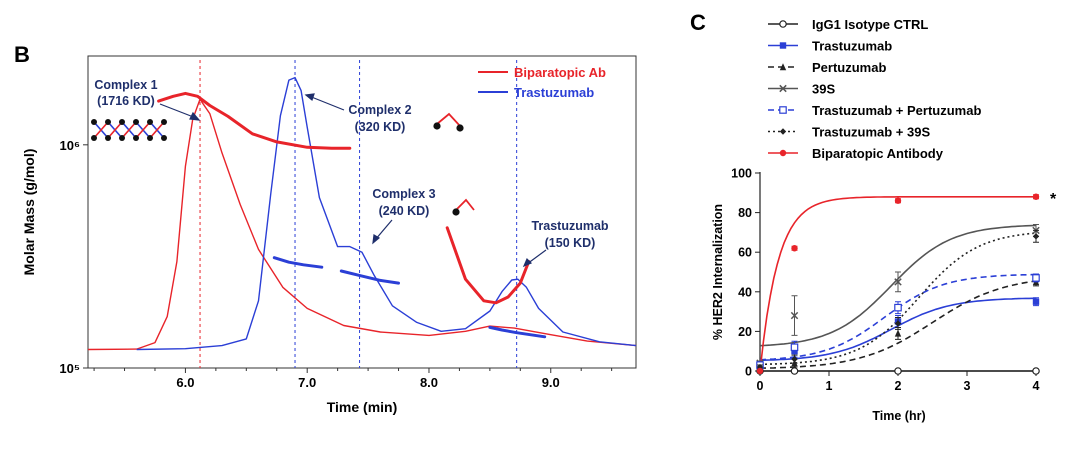 The height and width of the screenshot is (460, 1080). I want to click on legend-label-igg1-isotype-ctrl: IgG1 Isotype CTRL, so click(870, 24).